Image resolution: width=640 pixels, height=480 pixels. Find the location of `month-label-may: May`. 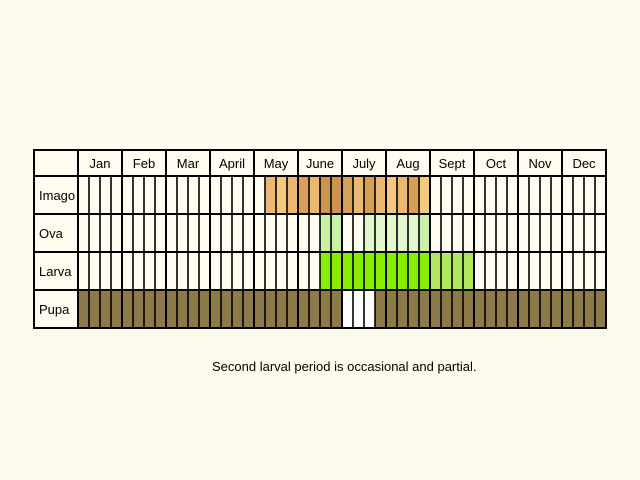

month-label-may: May is located at coordinates (276, 163).